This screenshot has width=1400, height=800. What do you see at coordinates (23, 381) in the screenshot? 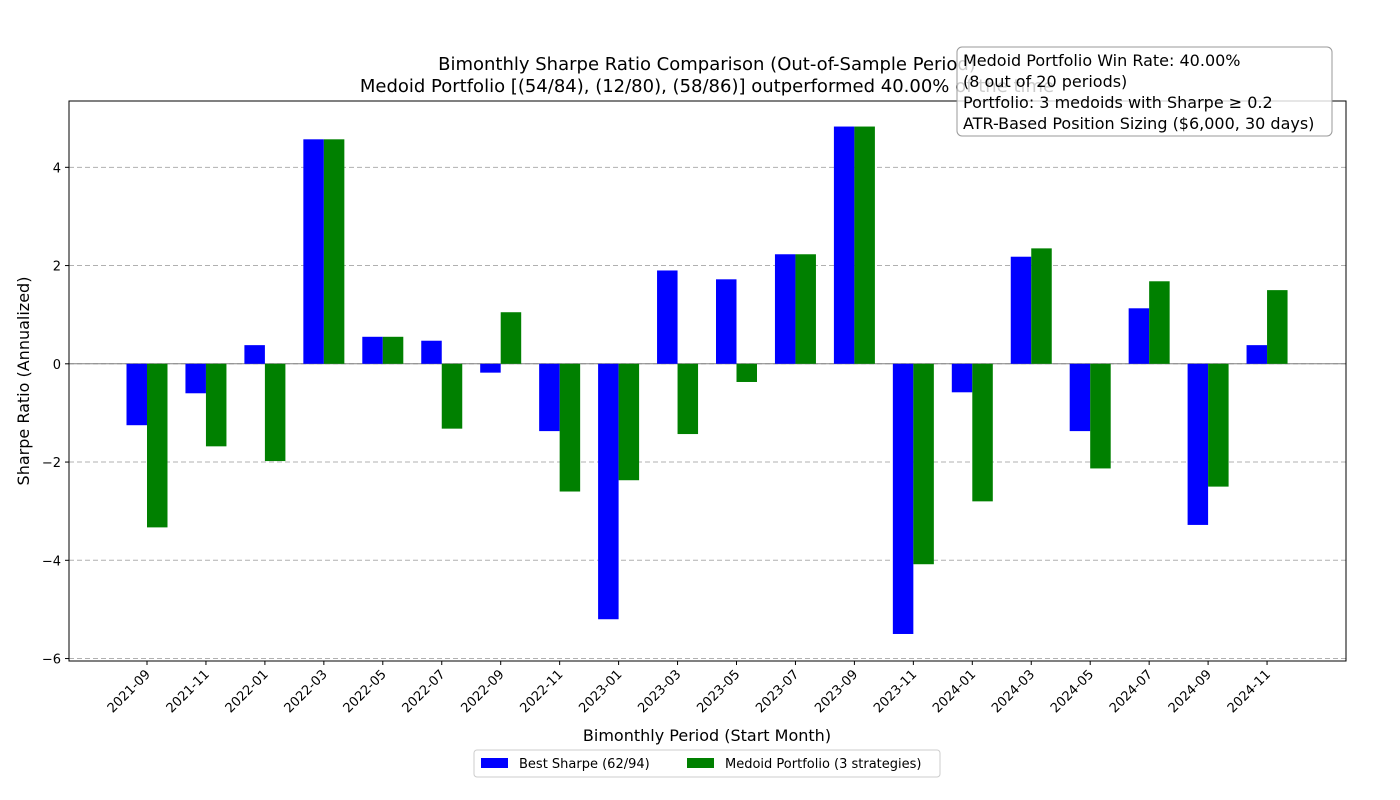
I see `y-axis-label: Sharpe Ratio (Annualized)` at bounding box center [23, 381].